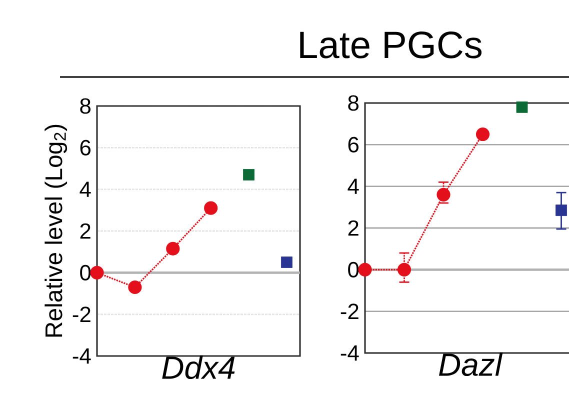 The image size is (569, 410). Describe the element at coordinates (470, 364) in the screenshot. I see `x-axis-title: Dazl` at that location.